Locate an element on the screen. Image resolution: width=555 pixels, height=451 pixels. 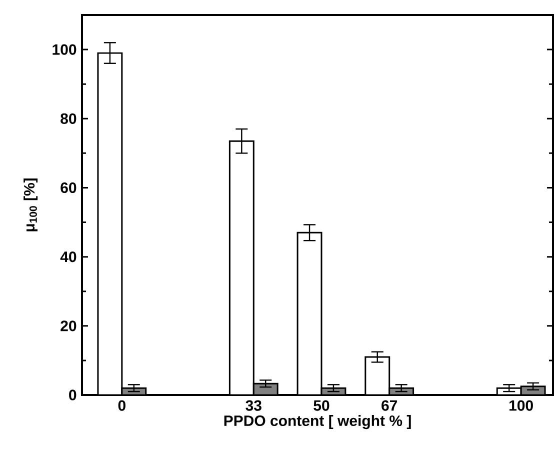
y-tick-label: 40 is located at coordinates (68, 257).